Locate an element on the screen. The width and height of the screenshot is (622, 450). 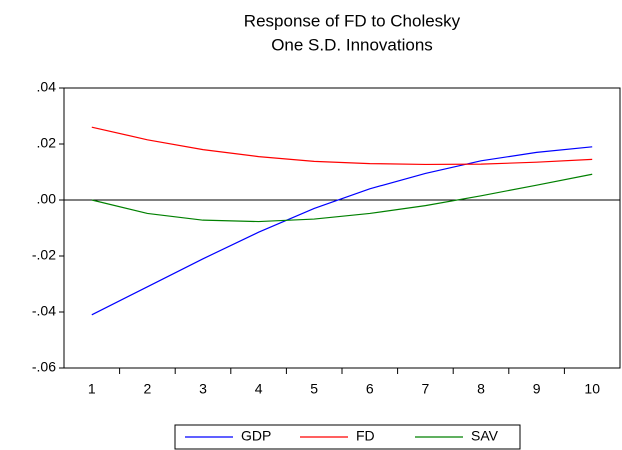
x-tick-label: 6 is located at coordinates (370, 389).